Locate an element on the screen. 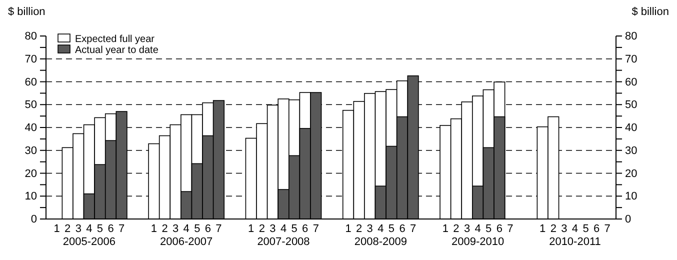 This screenshot has height=260, width=677. y2-tick-label: 30 is located at coordinates (631, 150).